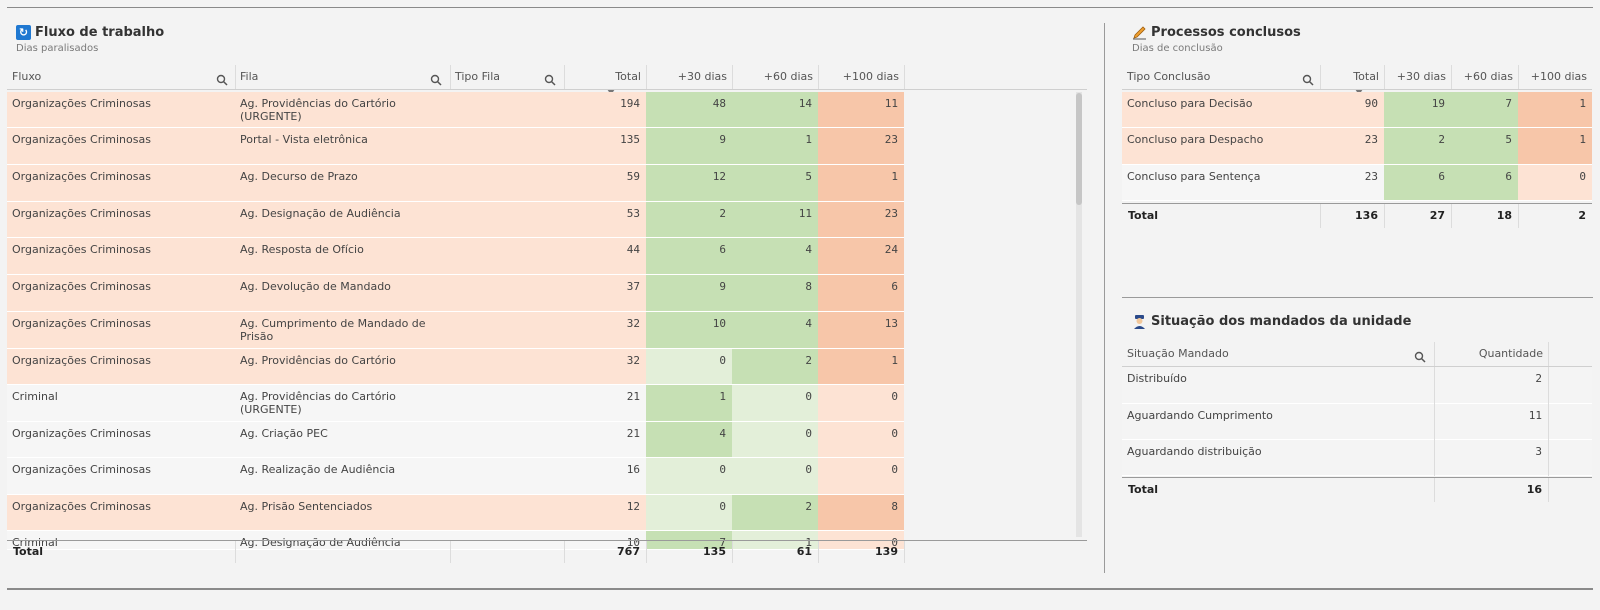 The image size is (1600, 610). What do you see at coordinates (886, 551) in the screenshot?
I see `fluxo-total-plus100: 139` at bounding box center [886, 551].